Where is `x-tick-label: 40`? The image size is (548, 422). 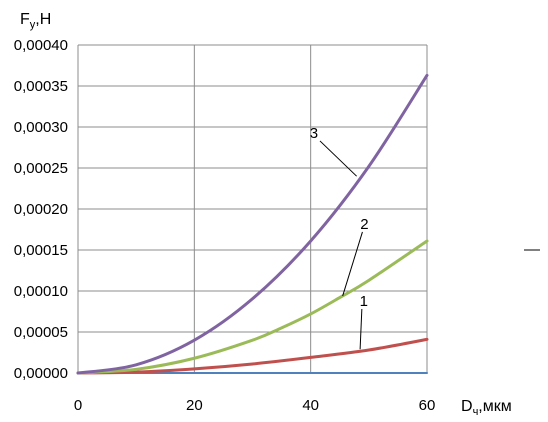
x-tick-label: 40 is located at coordinates (310, 405).